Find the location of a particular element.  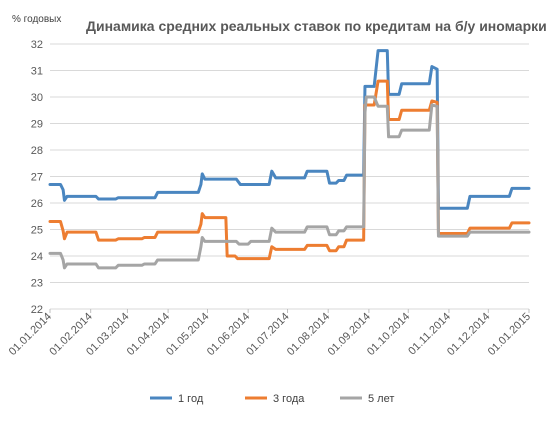

x-tick-01.07.2014: 01.07.2014 is located at coordinates (267, 334).